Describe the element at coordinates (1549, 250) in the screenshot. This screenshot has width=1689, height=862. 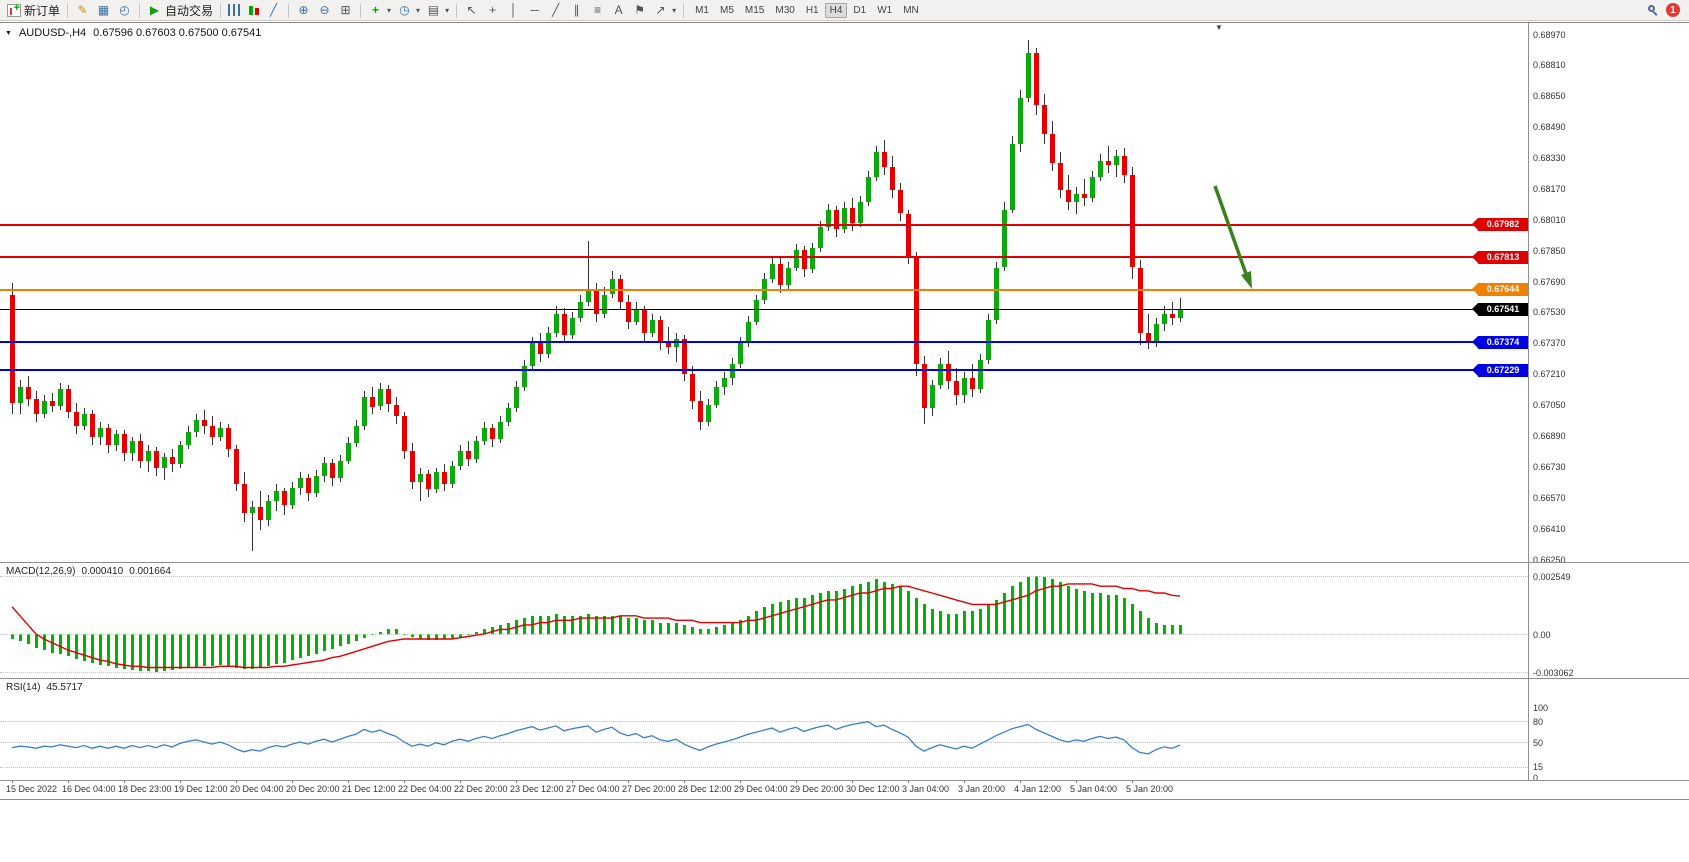
I see `price-tick-label: 0.67850` at that location.